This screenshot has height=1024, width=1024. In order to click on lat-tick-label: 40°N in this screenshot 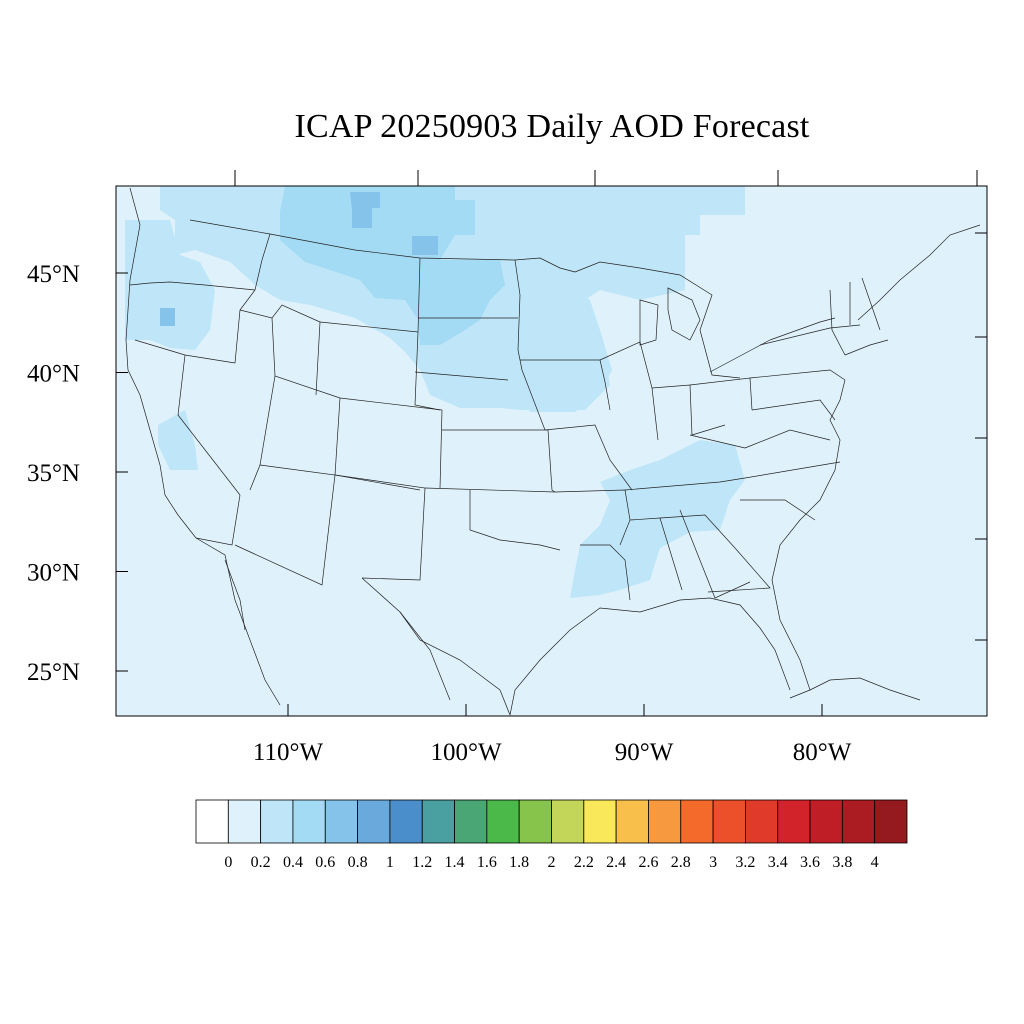, I will do `click(53, 374)`.